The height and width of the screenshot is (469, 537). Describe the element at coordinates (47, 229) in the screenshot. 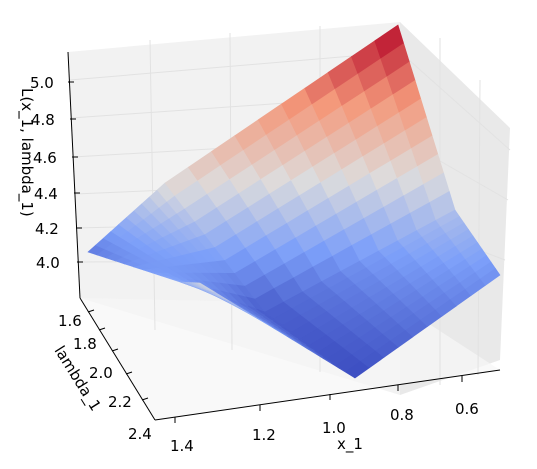

I see `z-tick-label: 4.2` at that location.